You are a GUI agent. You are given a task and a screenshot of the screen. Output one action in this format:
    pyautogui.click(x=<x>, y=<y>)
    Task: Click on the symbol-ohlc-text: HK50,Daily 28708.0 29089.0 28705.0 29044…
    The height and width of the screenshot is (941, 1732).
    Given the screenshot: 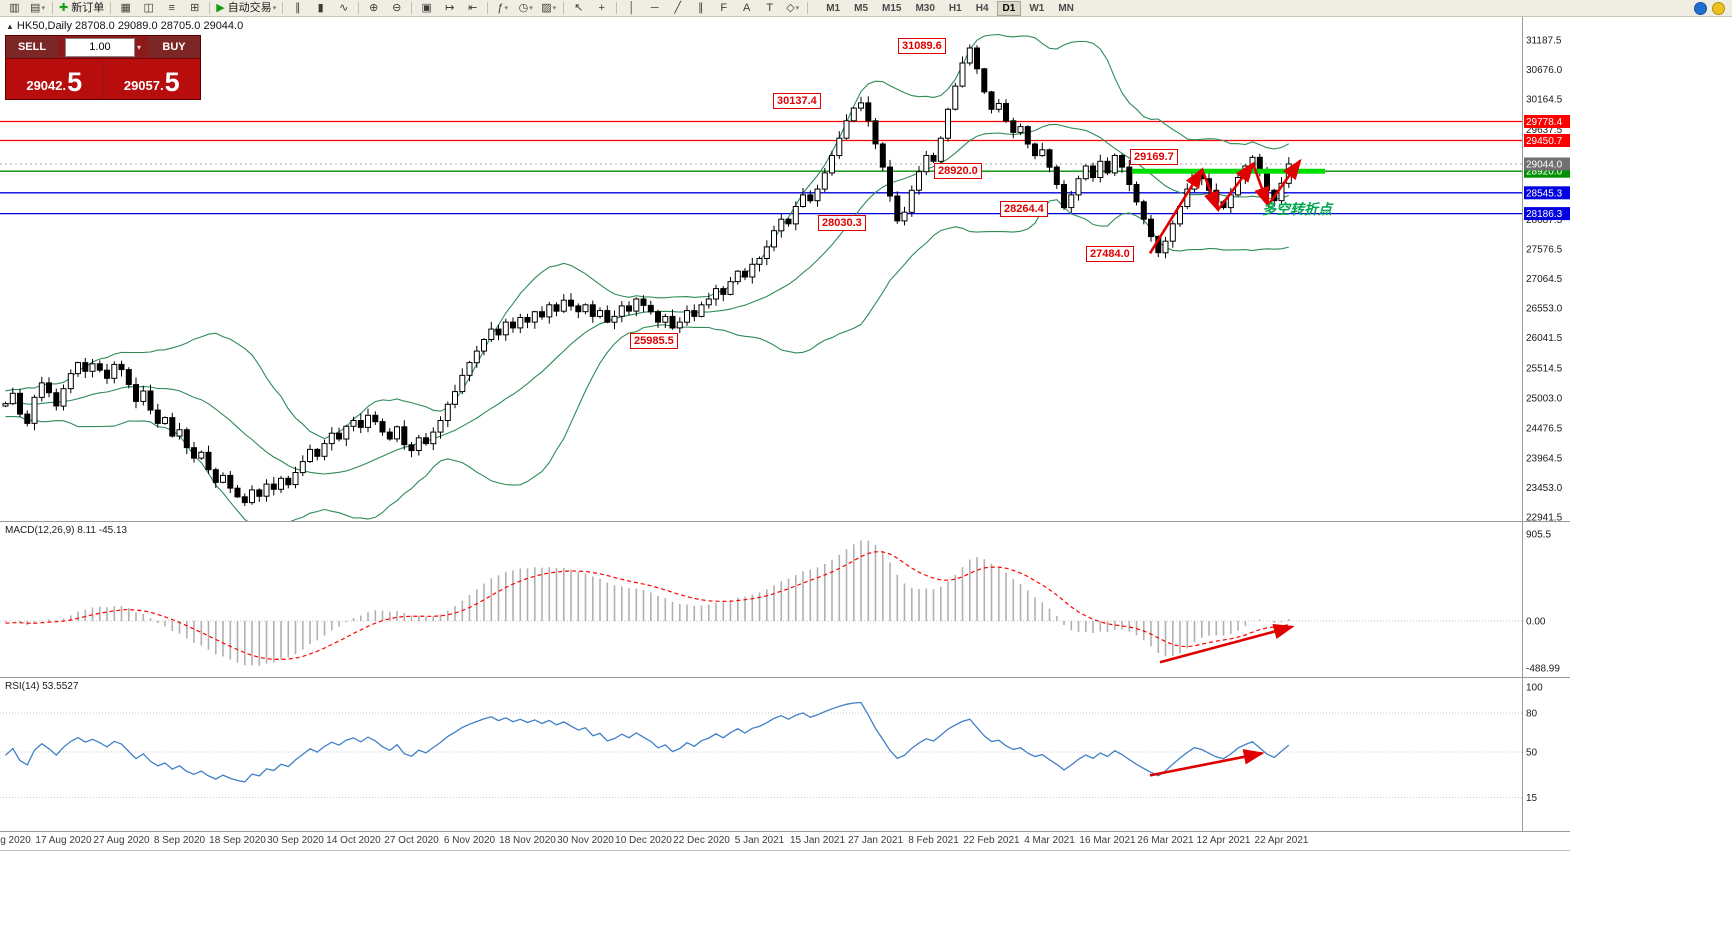 What is the action you would take?
    pyautogui.click(x=130, y=26)
    